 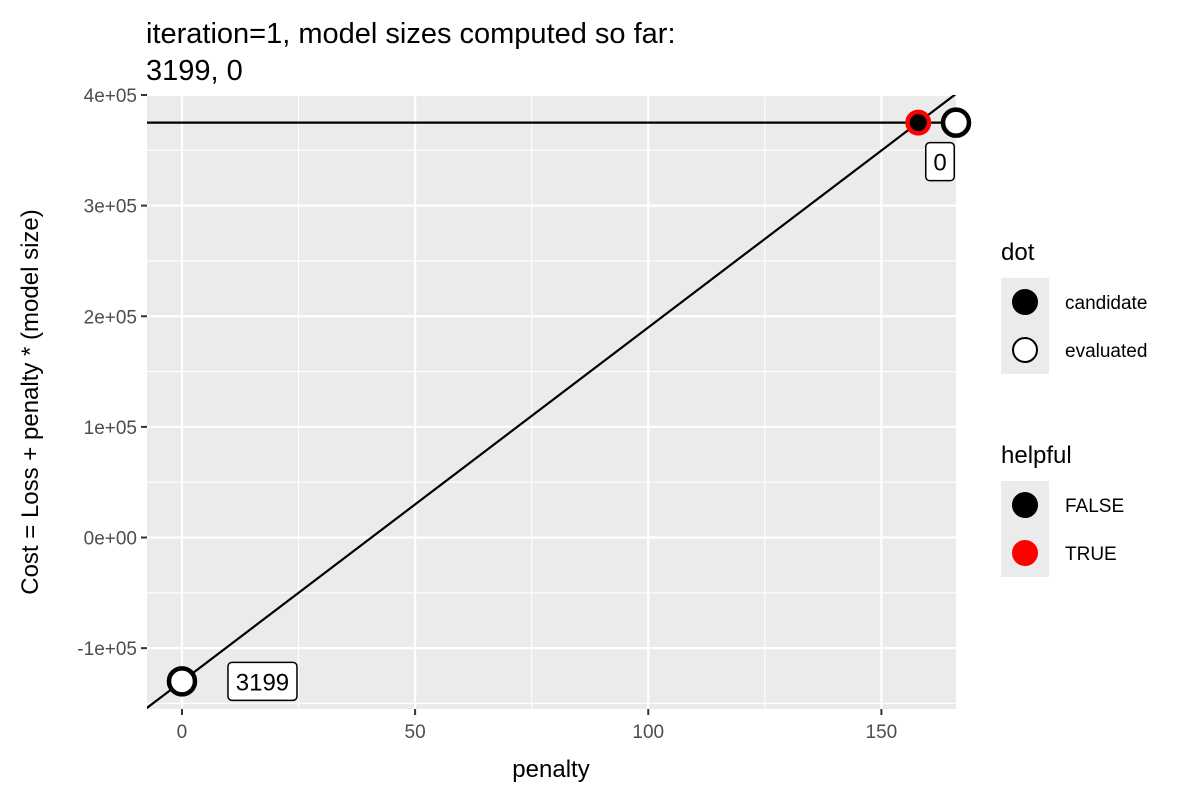 I want to click on y-tick-label: 1e+05, so click(x=110, y=428).